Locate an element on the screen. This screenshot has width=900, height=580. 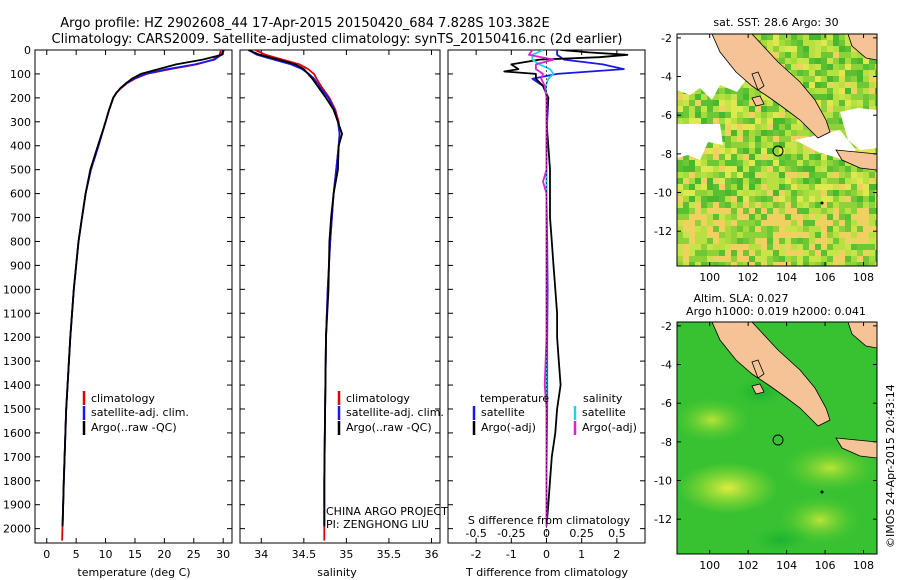
argo-position-marker is located at coordinates (778, 440).